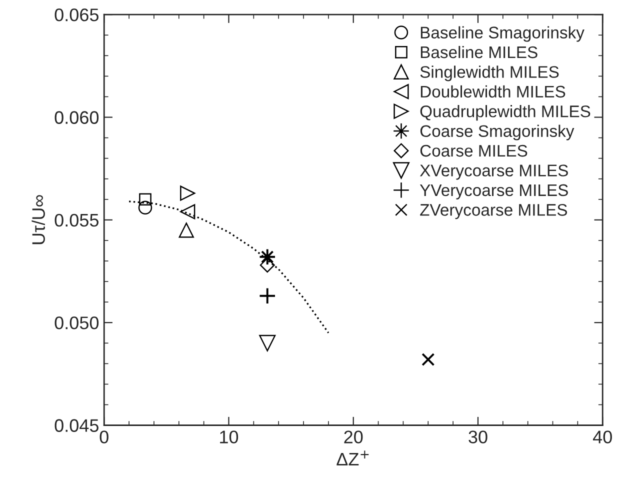 The width and height of the screenshot is (631, 486). What do you see at coordinates (104, 437) in the screenshot?
I see `x-tick-label: 0` at bounding box center [104, 437].